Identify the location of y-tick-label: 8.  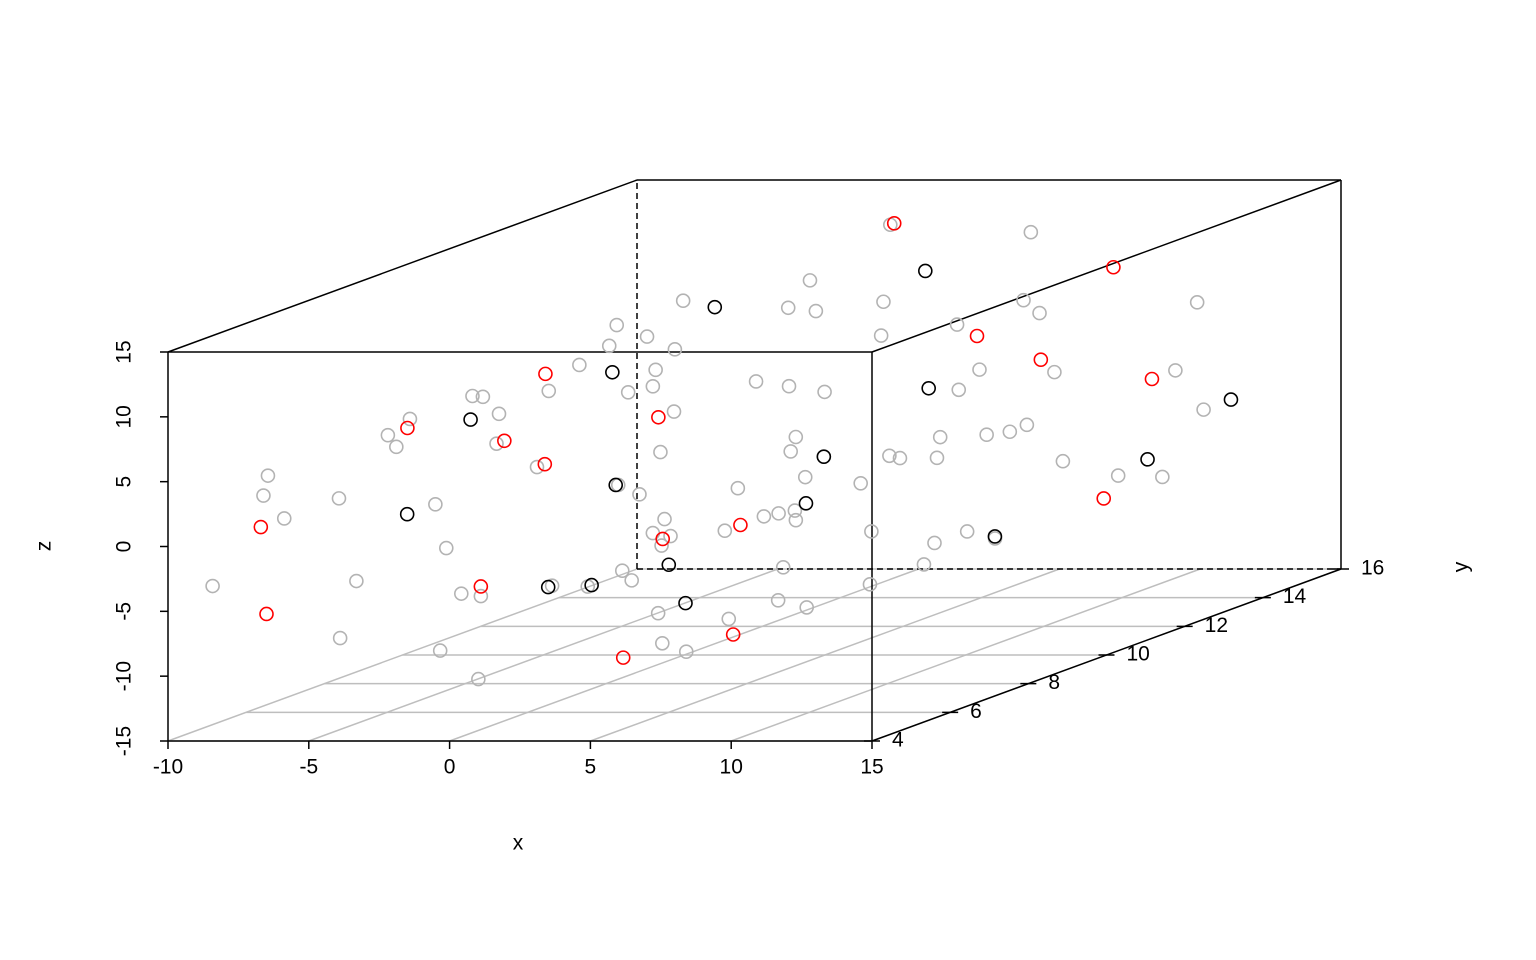
(1054, 682).